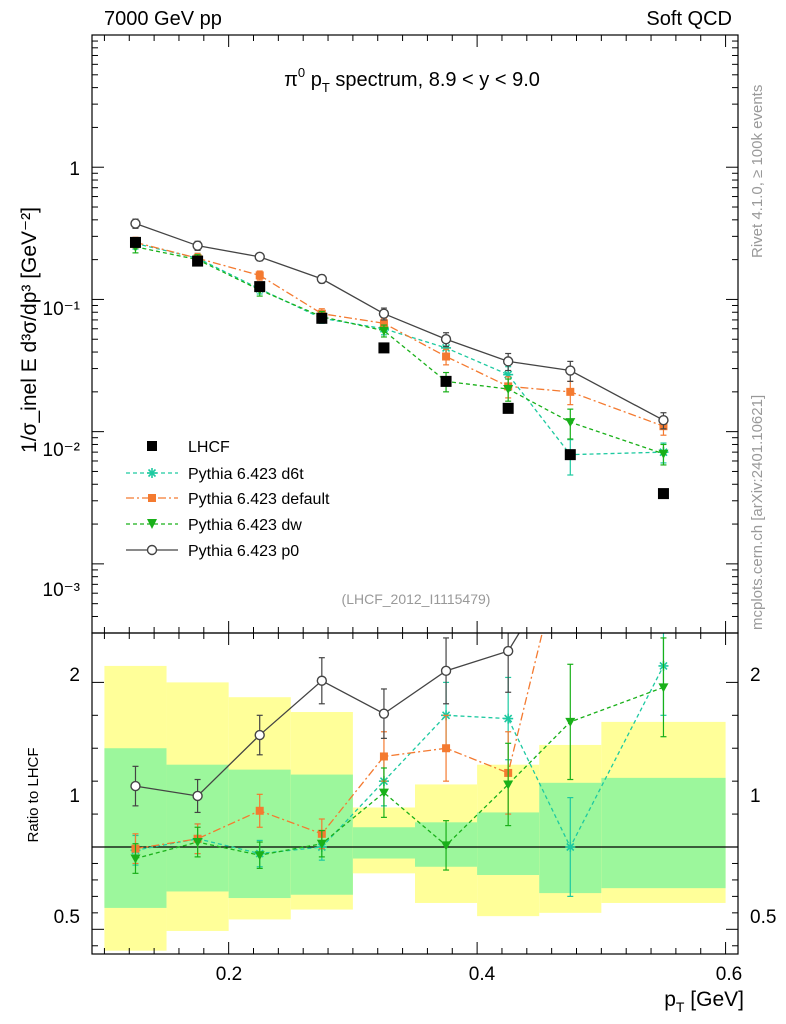  Describe the element at coordinates (245, 525) in the screenshot. I see `legend-label-dw: Pythia 6.423 dw` at that location.